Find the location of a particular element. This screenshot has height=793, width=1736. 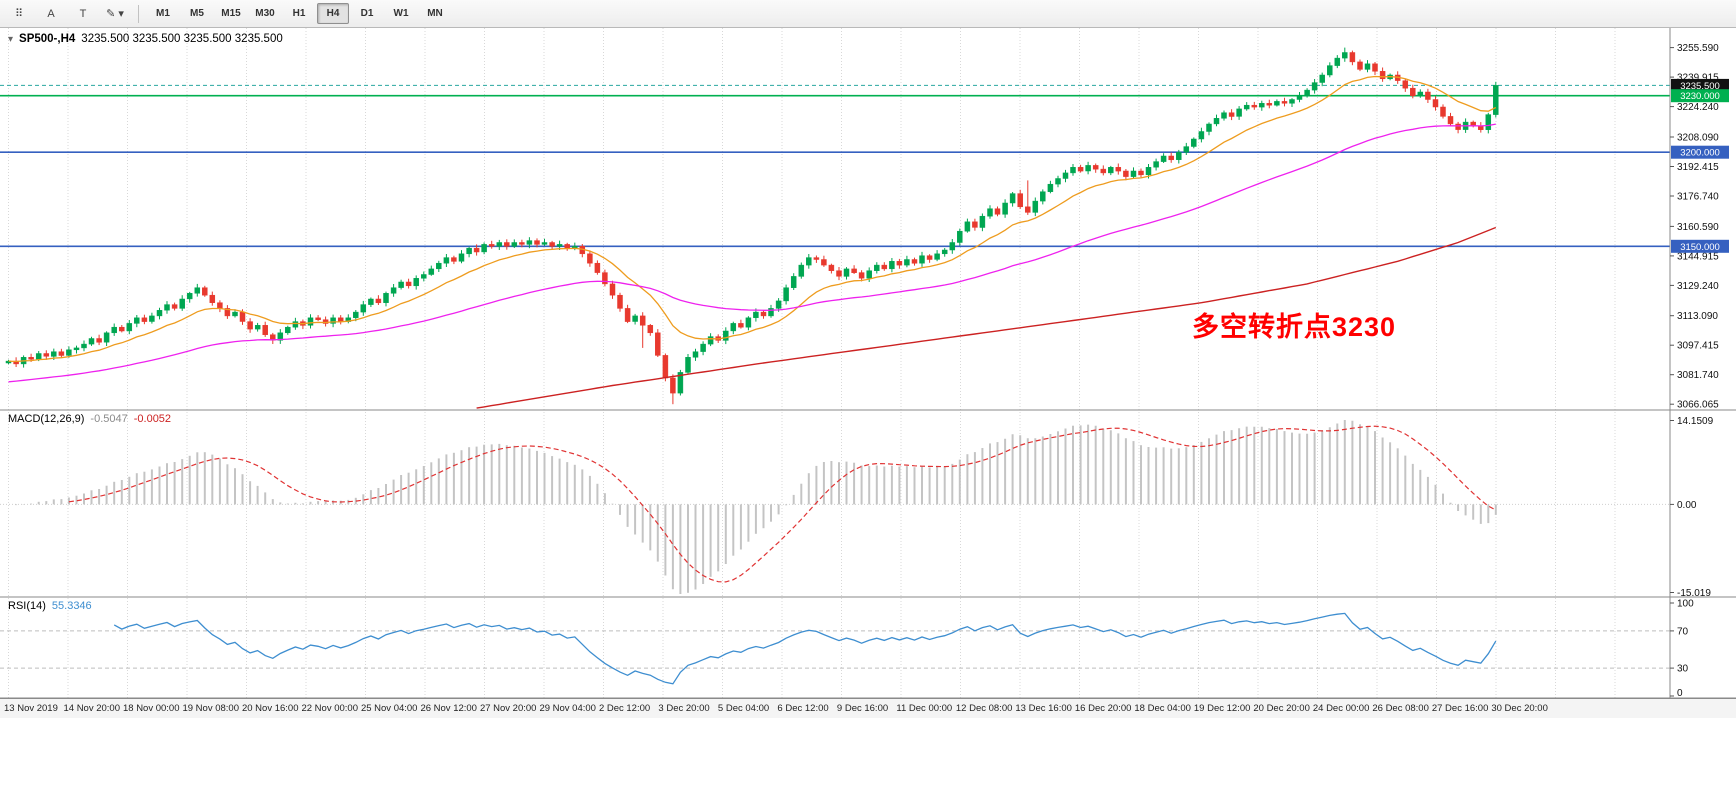

ohlc-quote-line: 3235.500 3235.500 3235.500 3235.500 is located at coordinates (182, 39).